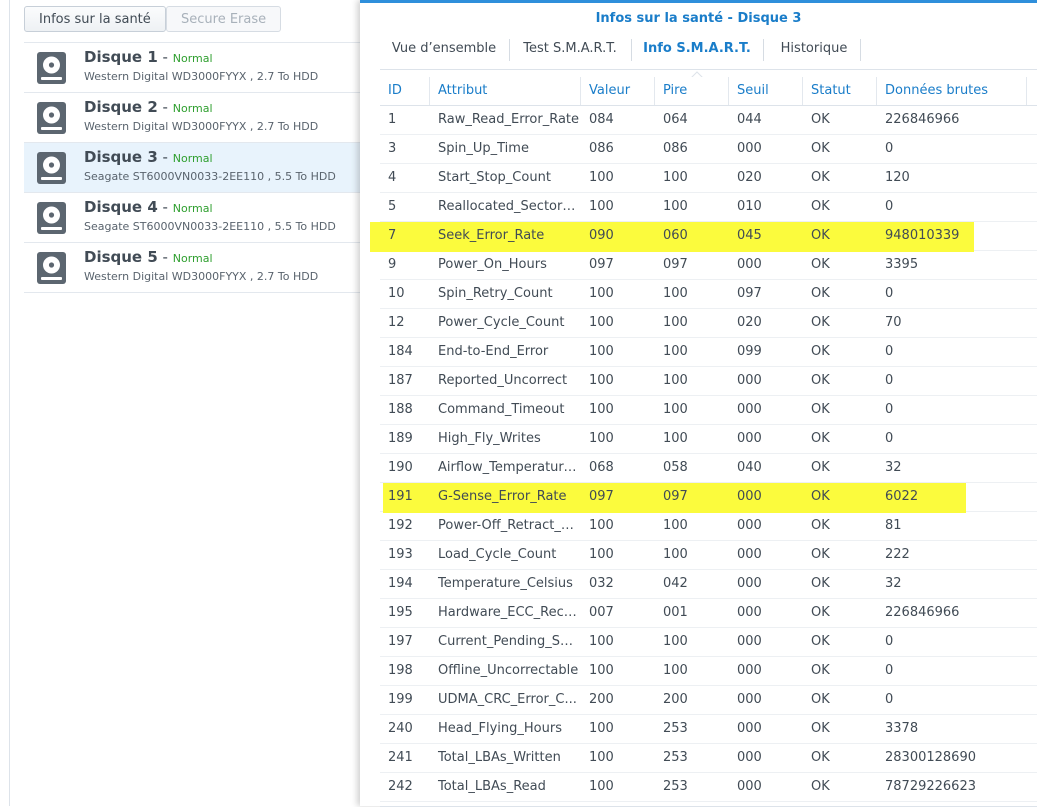 The width and height of the screenshot is (1037, 807). What do you see at coordinates (400, 670) in the screenshot?
I see `table-cell: 198` at bounding box center [400, 670].